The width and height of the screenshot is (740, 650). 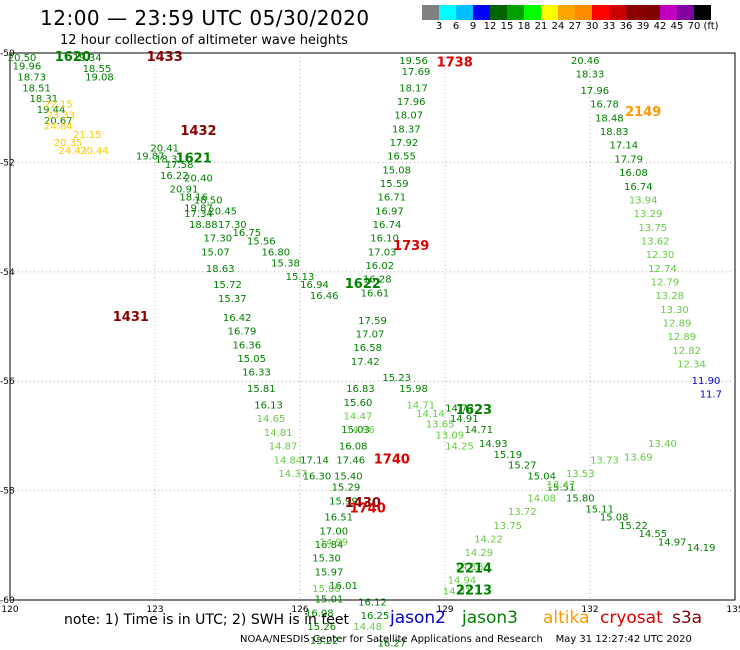 What do you see at coordinates (58, 105) in the screenshot?
I see `wave-height-value: 22.15` at bounding box center [58, 105].